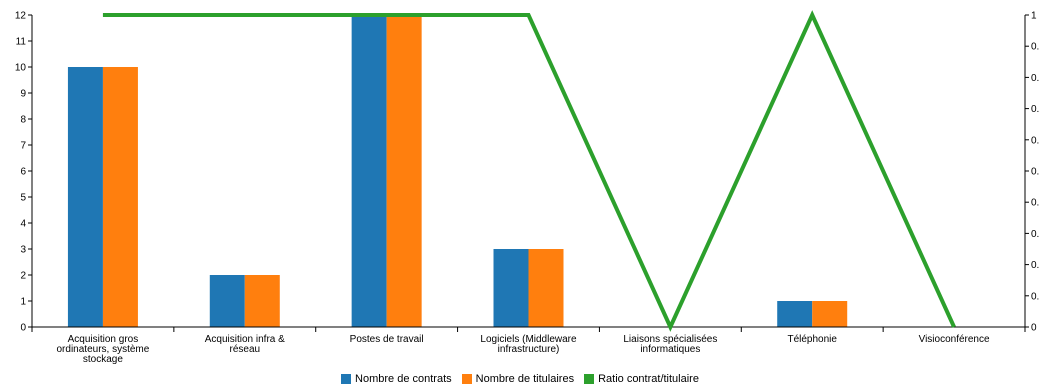  I want to click on x-tick-label: Acquisition infra & réseau, so click(245, 344).